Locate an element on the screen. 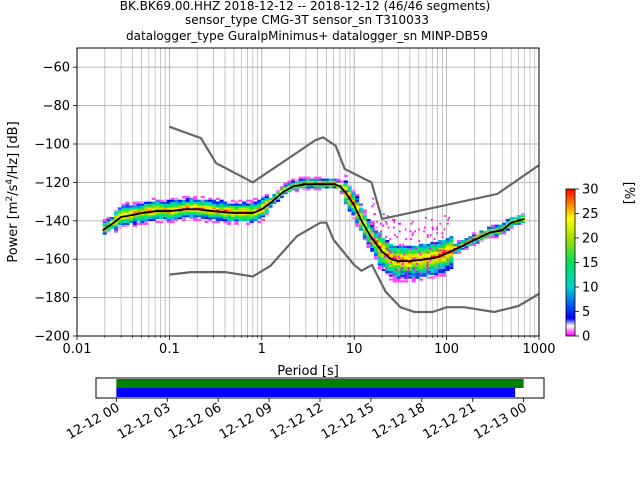  timeline-tick-label: 12-12 21 is located at coordinates (450, 421).